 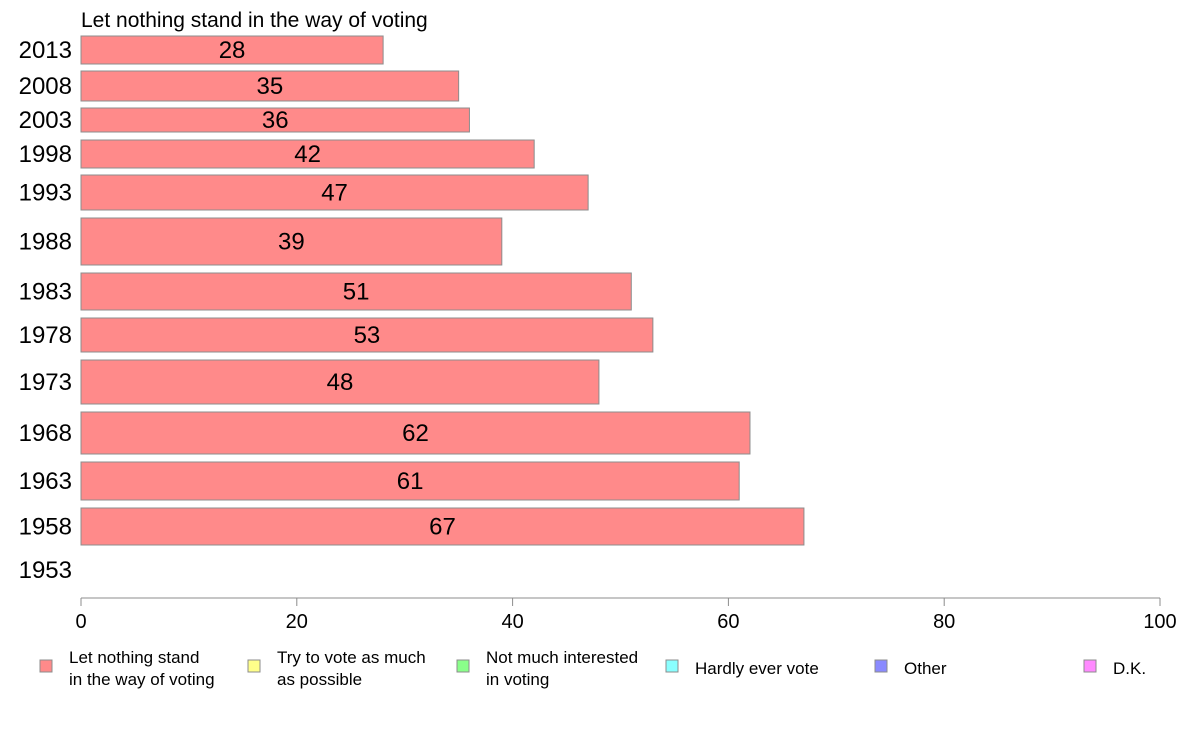 I want to click on bar-value-label: 53, so click(x=367, y=335).